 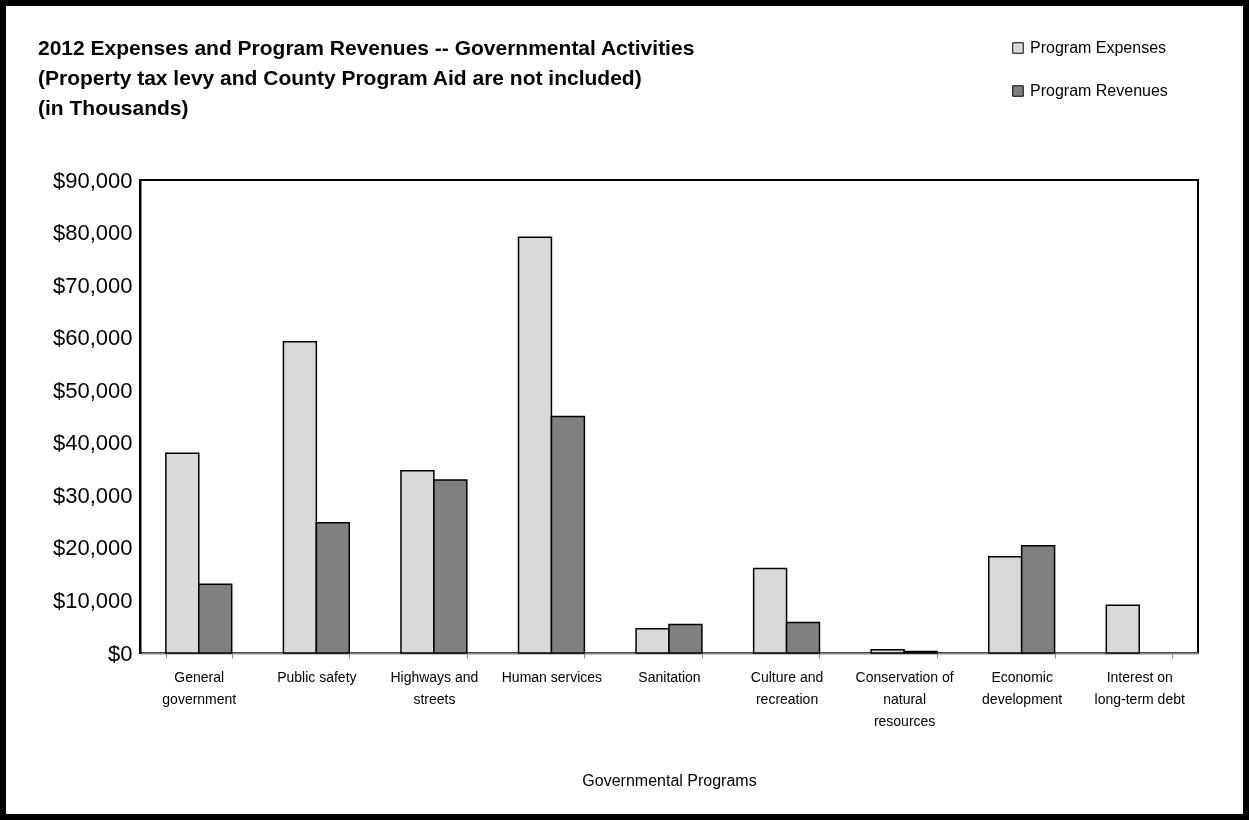 I want to click on x-tick-label: Sanitation, so click(x=669, y=676).